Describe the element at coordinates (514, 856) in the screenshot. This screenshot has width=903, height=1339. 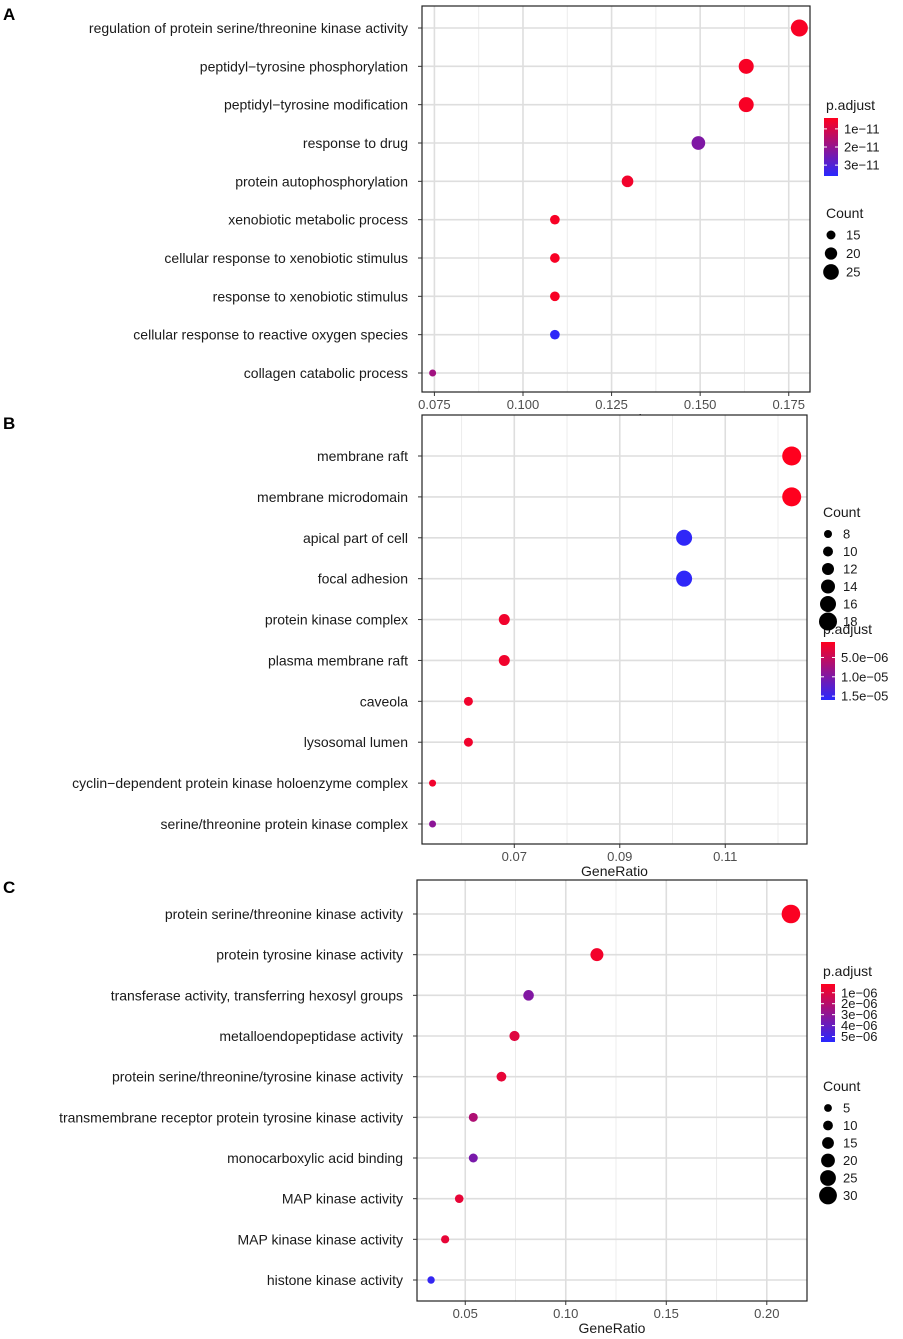
I see `x-tick-label: 0.07` at that location.